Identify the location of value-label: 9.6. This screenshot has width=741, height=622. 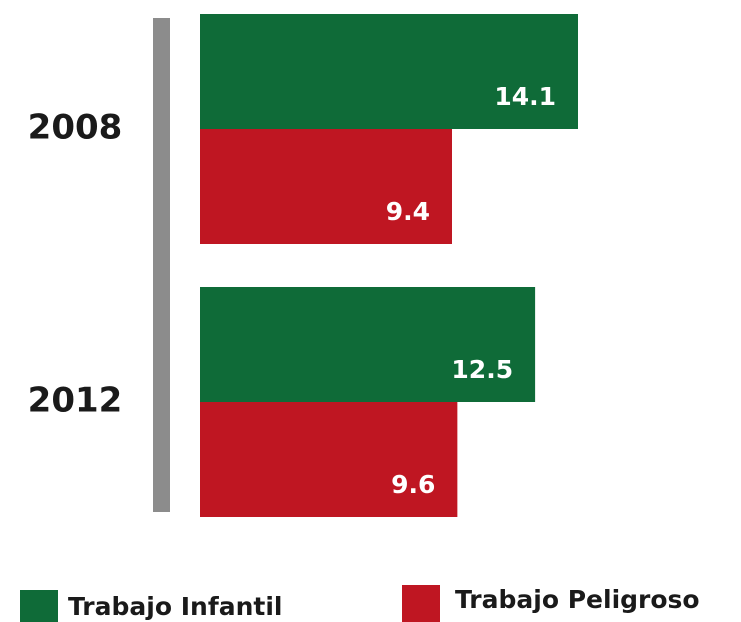
(413, 484).